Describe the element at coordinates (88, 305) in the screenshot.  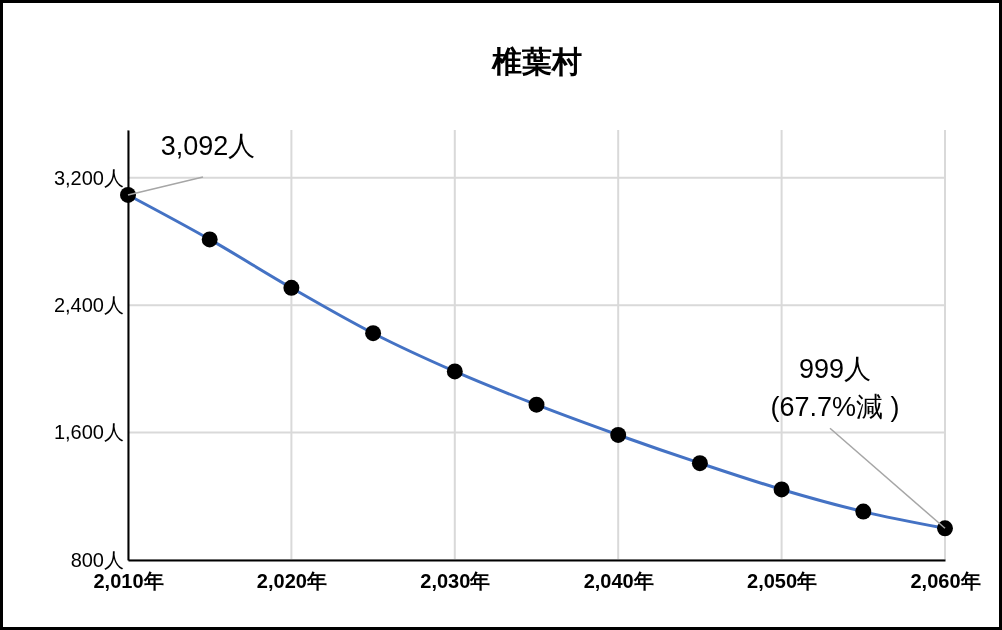
I see `y-tick-label: 2,400人` at that location.